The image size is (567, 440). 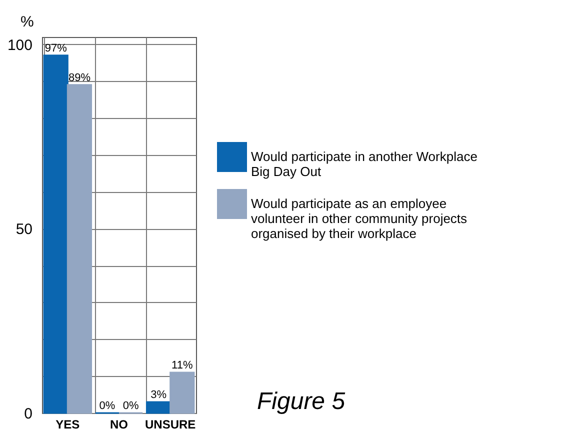 I want to click on x-tick-label: UNSURE, so click(x=170, y=425).